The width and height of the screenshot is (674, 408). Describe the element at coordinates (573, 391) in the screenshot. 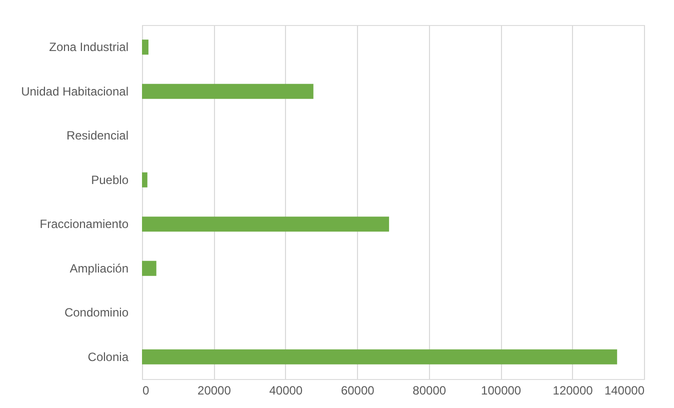

I see `x-tick-label: 120000` at that location.